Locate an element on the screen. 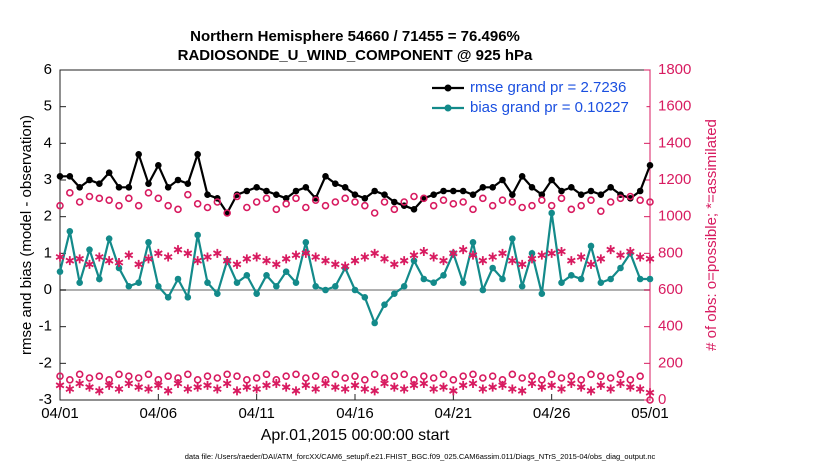 The height and width of the screenshot is (470, 830). y-tick-label: 5 is located at coordinates (48, 106).